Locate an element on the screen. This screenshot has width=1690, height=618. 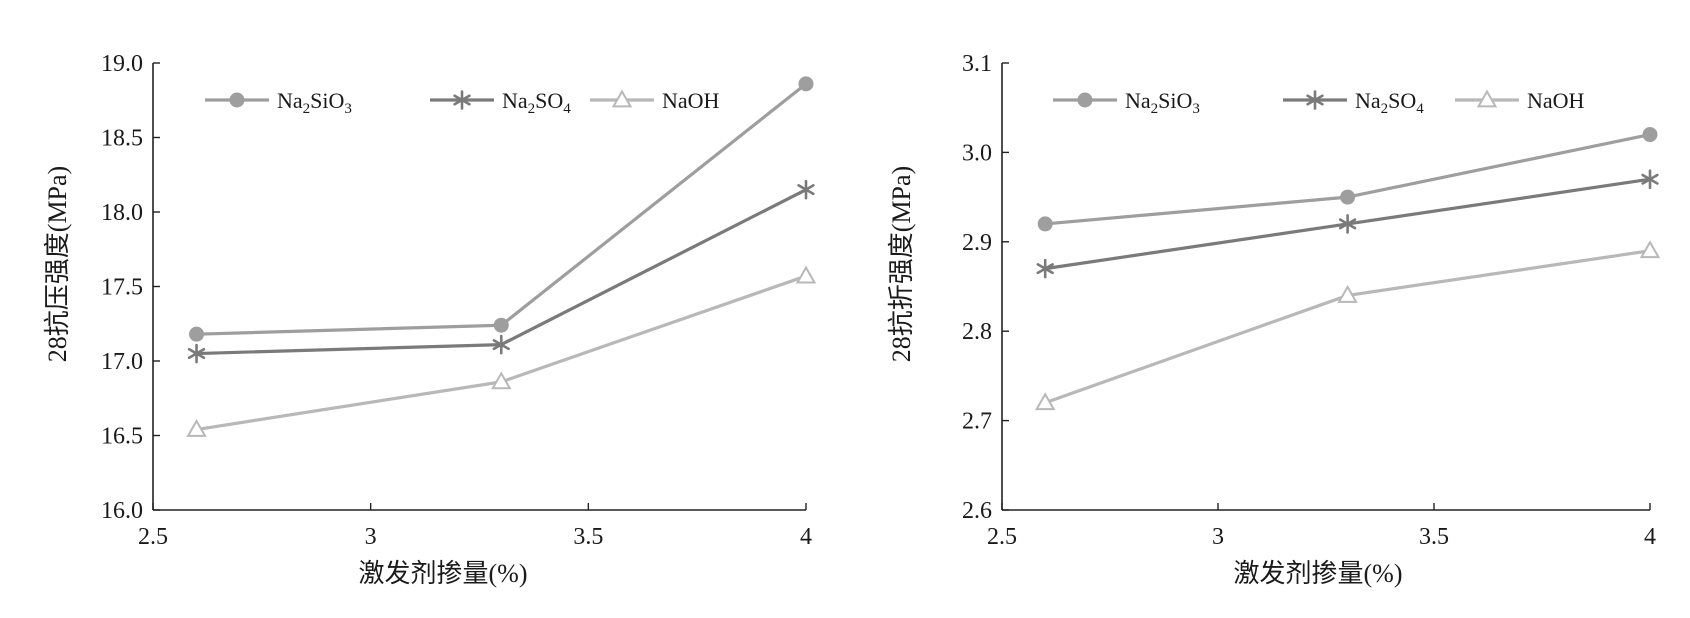
y-axis-title: 28抗折强度(MPa) is located at coordinates (901, 264).